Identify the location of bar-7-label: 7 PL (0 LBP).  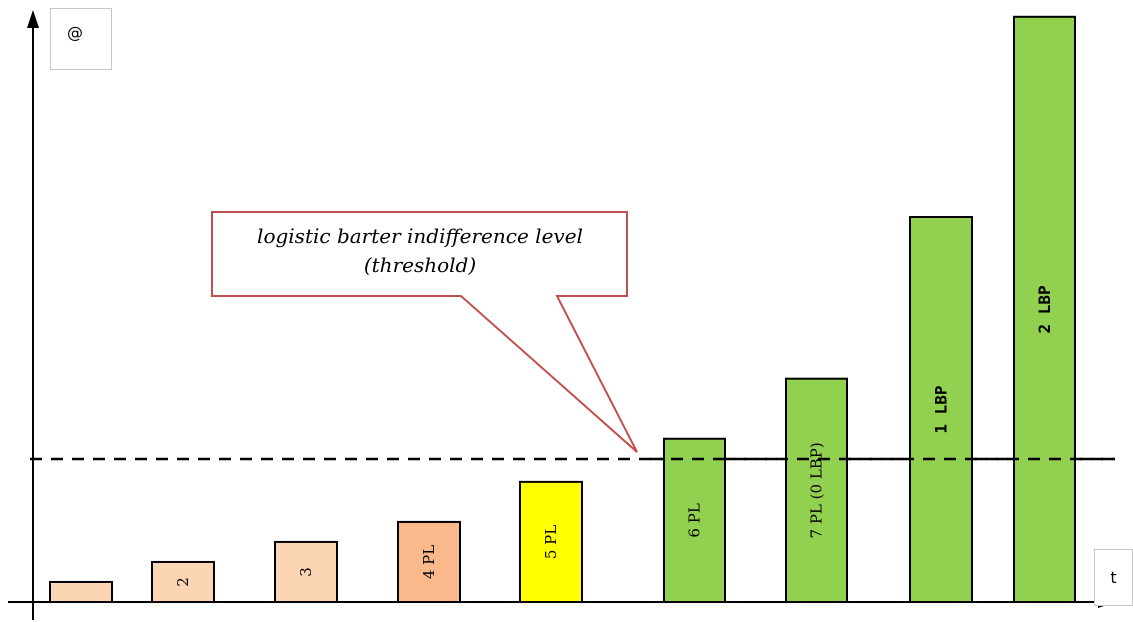
(817, 490).